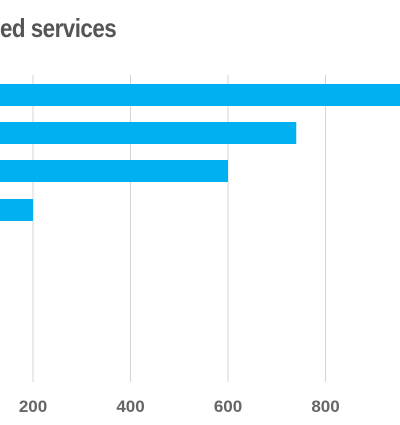 This screenshot has width=400, height=425. What do you see at coordinates (179, 406) in the screenshot?
I see `x-axis-ticks: 200 400 600 800` at bounding box center [179, 406].